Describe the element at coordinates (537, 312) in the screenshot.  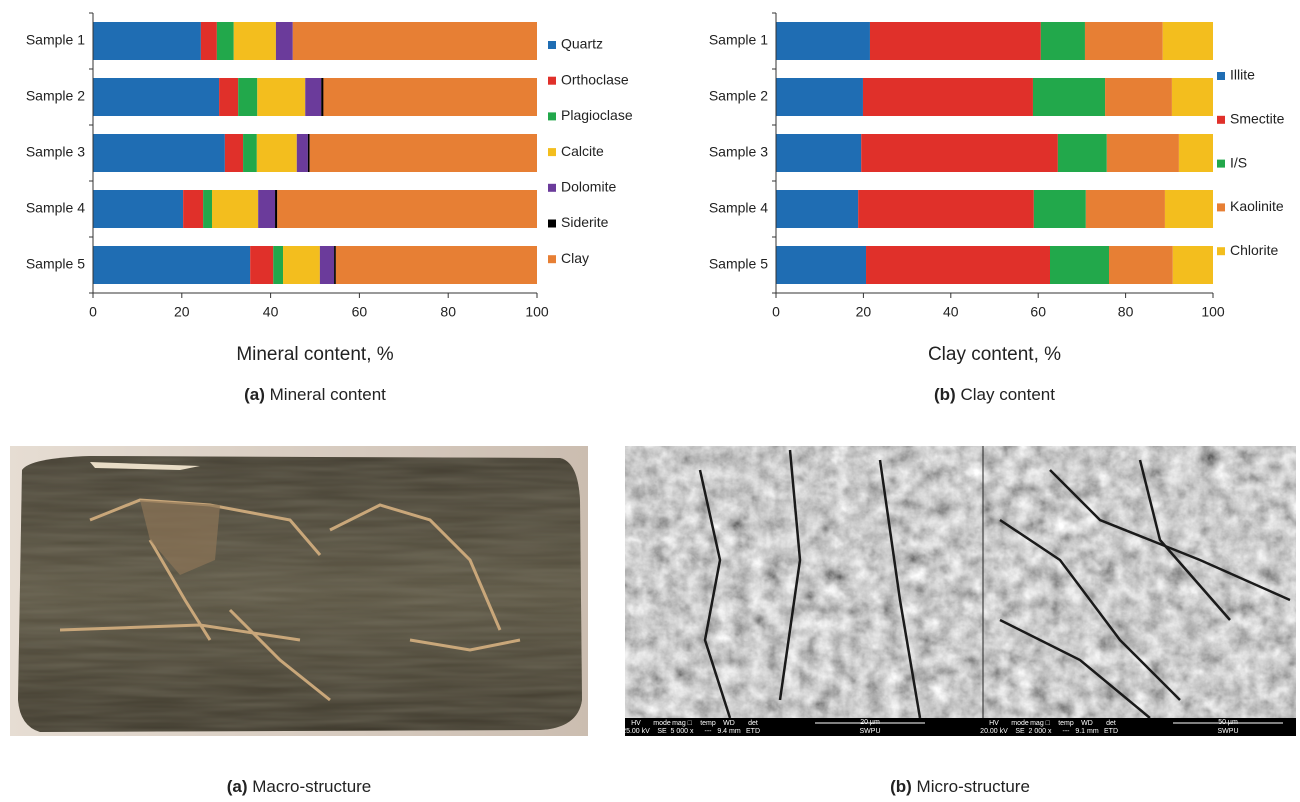
I see `x-tick-label: 100` at that location.